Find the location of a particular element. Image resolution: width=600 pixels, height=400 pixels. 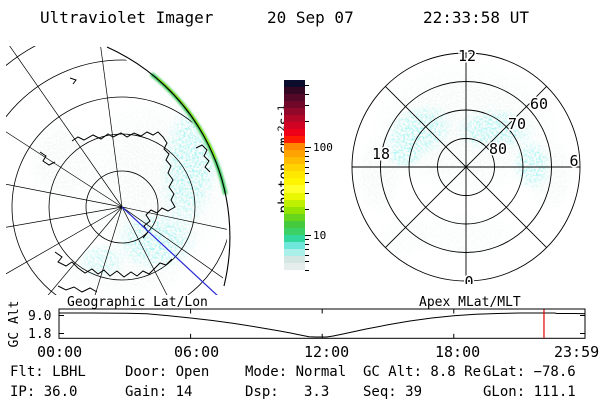

colorbar-ticks is located at coordinates (304, 175).